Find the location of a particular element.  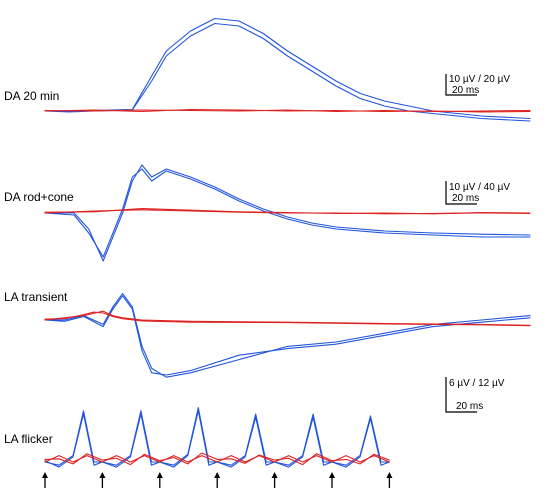

scale-bar: 10 µV / 20 µV 20 ms is located at coordinates (477, 85).